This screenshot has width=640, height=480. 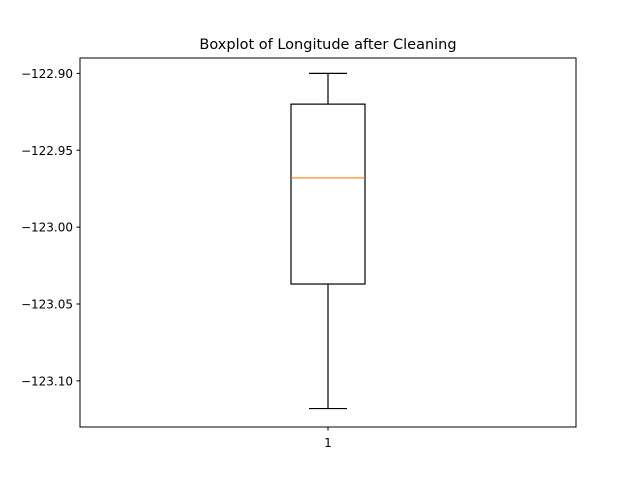 I want to click on chart-title: Boxplot of Longitude after Cleaning, so click(x=327, y=45).